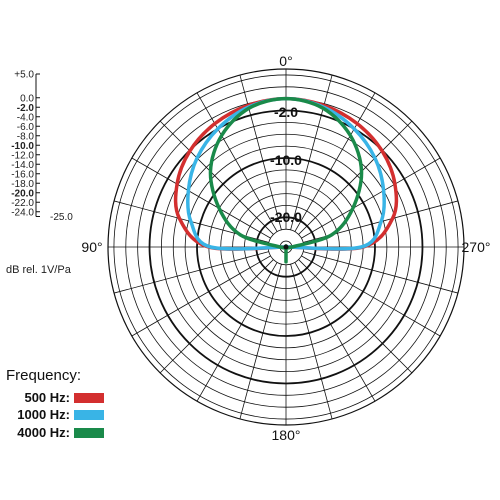  Describe the element at coordinates (286, 217) in the screenshot. I see `ring-label-minus-20: -20.0` at that location.